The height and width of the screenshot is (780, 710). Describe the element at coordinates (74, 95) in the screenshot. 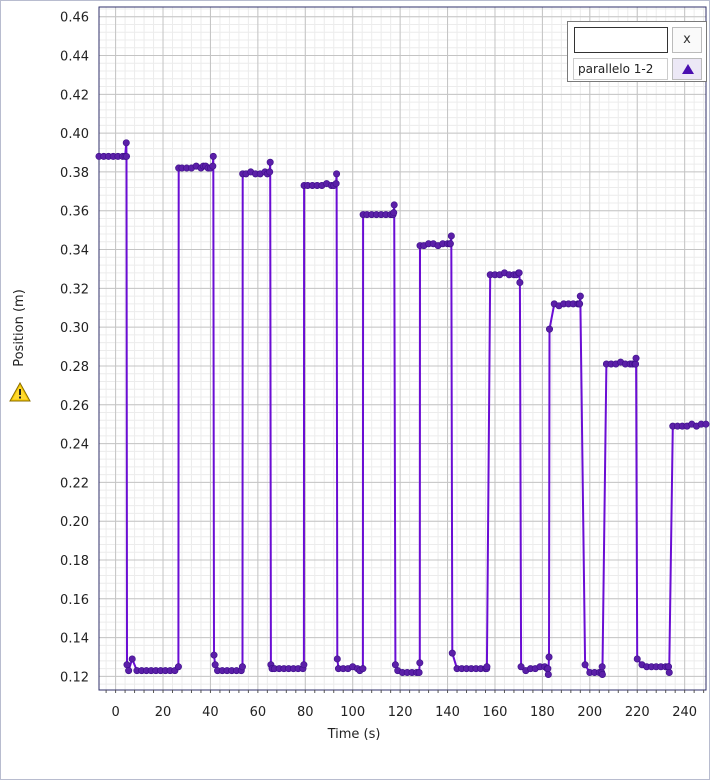

I see `y-tick-label: 0.42` at that location.